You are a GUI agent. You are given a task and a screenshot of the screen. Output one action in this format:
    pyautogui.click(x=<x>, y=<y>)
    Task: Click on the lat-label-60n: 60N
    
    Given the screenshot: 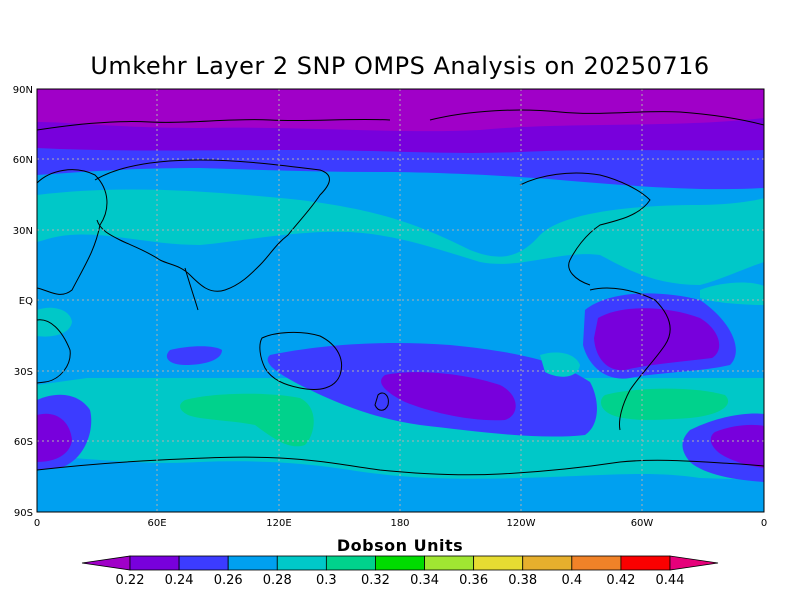 What is the action you would take?
    pyautogui.click(x=23, y=160)
    